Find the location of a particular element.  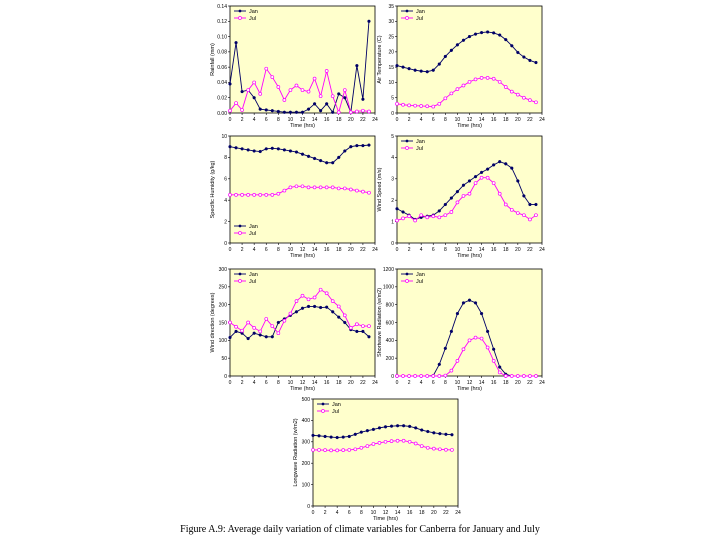

y-axis-label: Shortwave Radiation (w/m2) is located at coordinates (380, 322).